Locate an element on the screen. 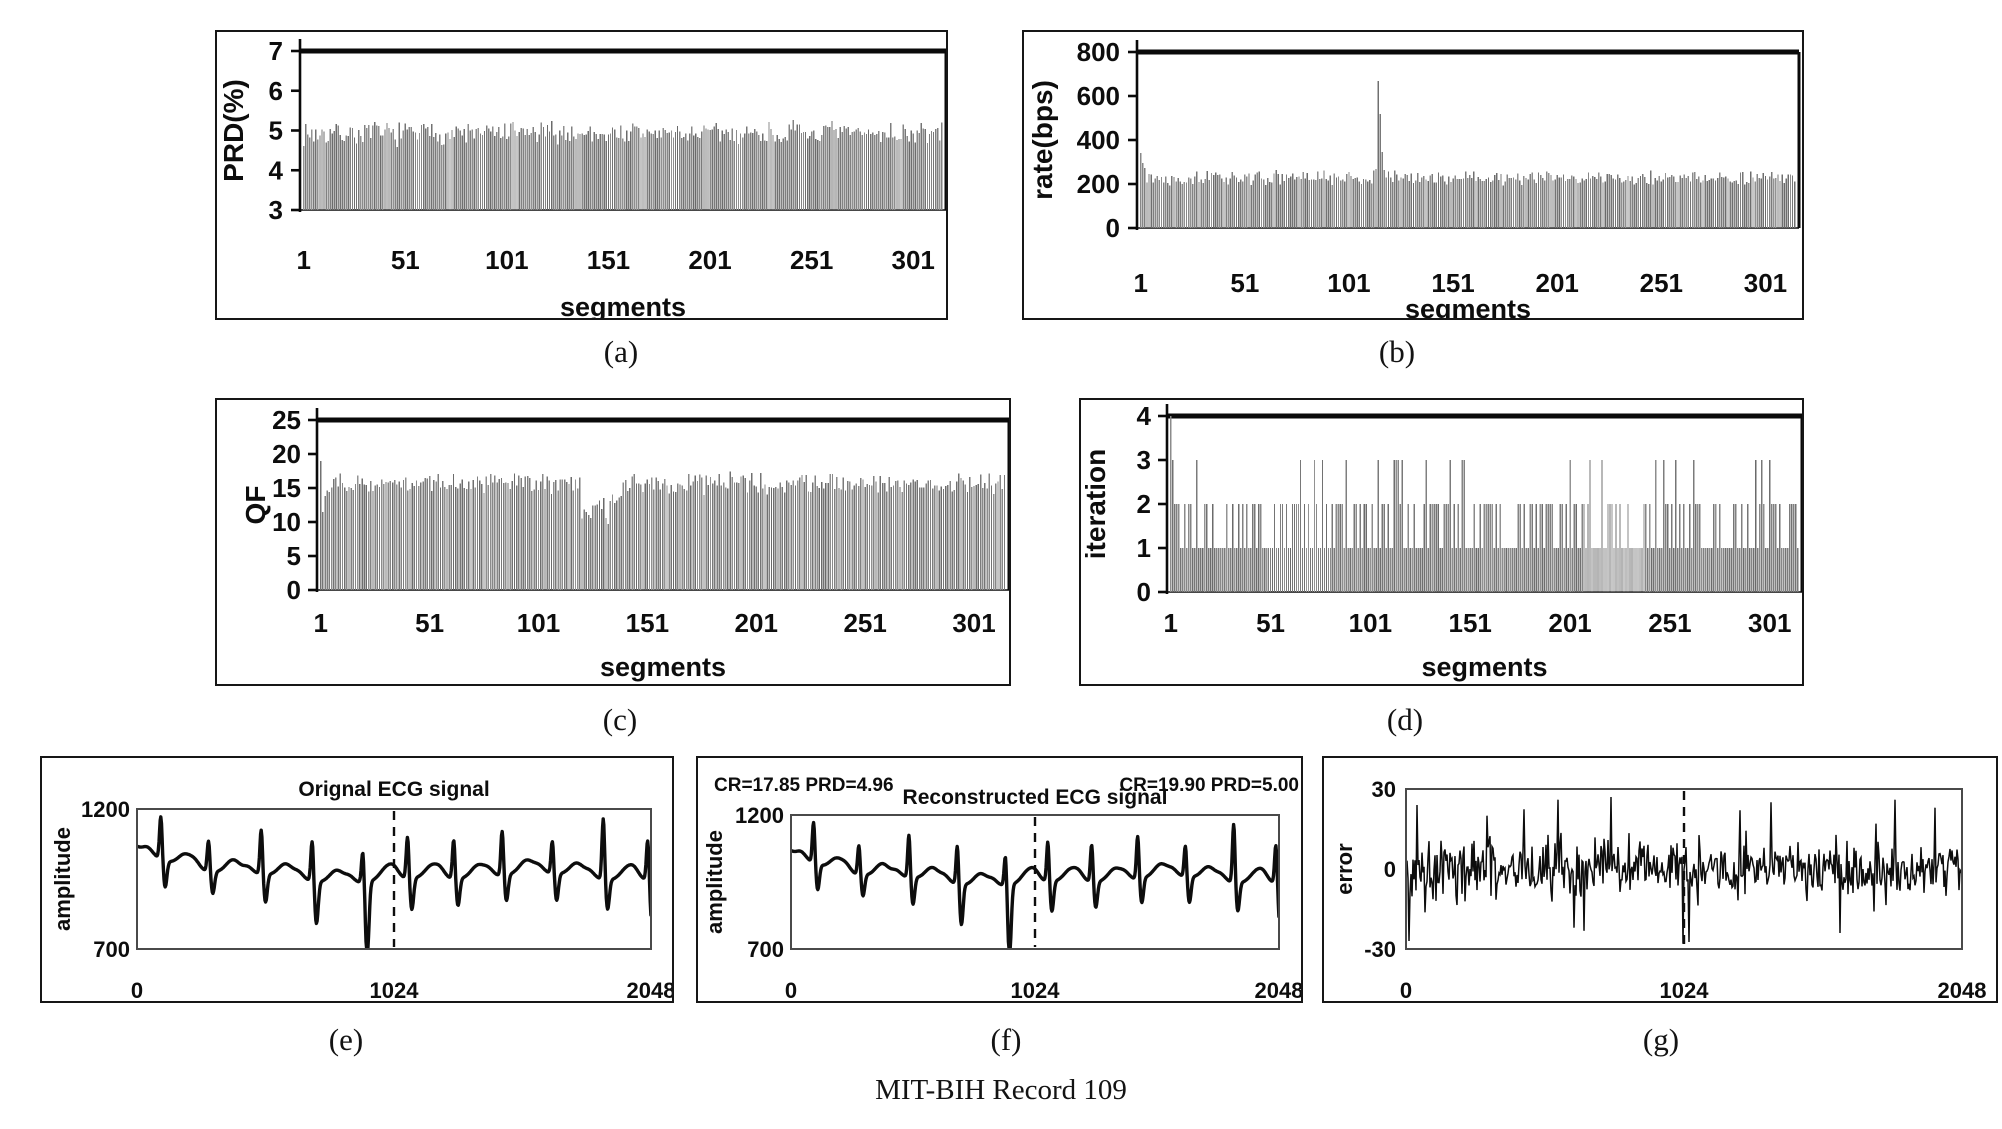  panel-a-label: (a) is located at coordinates (621, 351).